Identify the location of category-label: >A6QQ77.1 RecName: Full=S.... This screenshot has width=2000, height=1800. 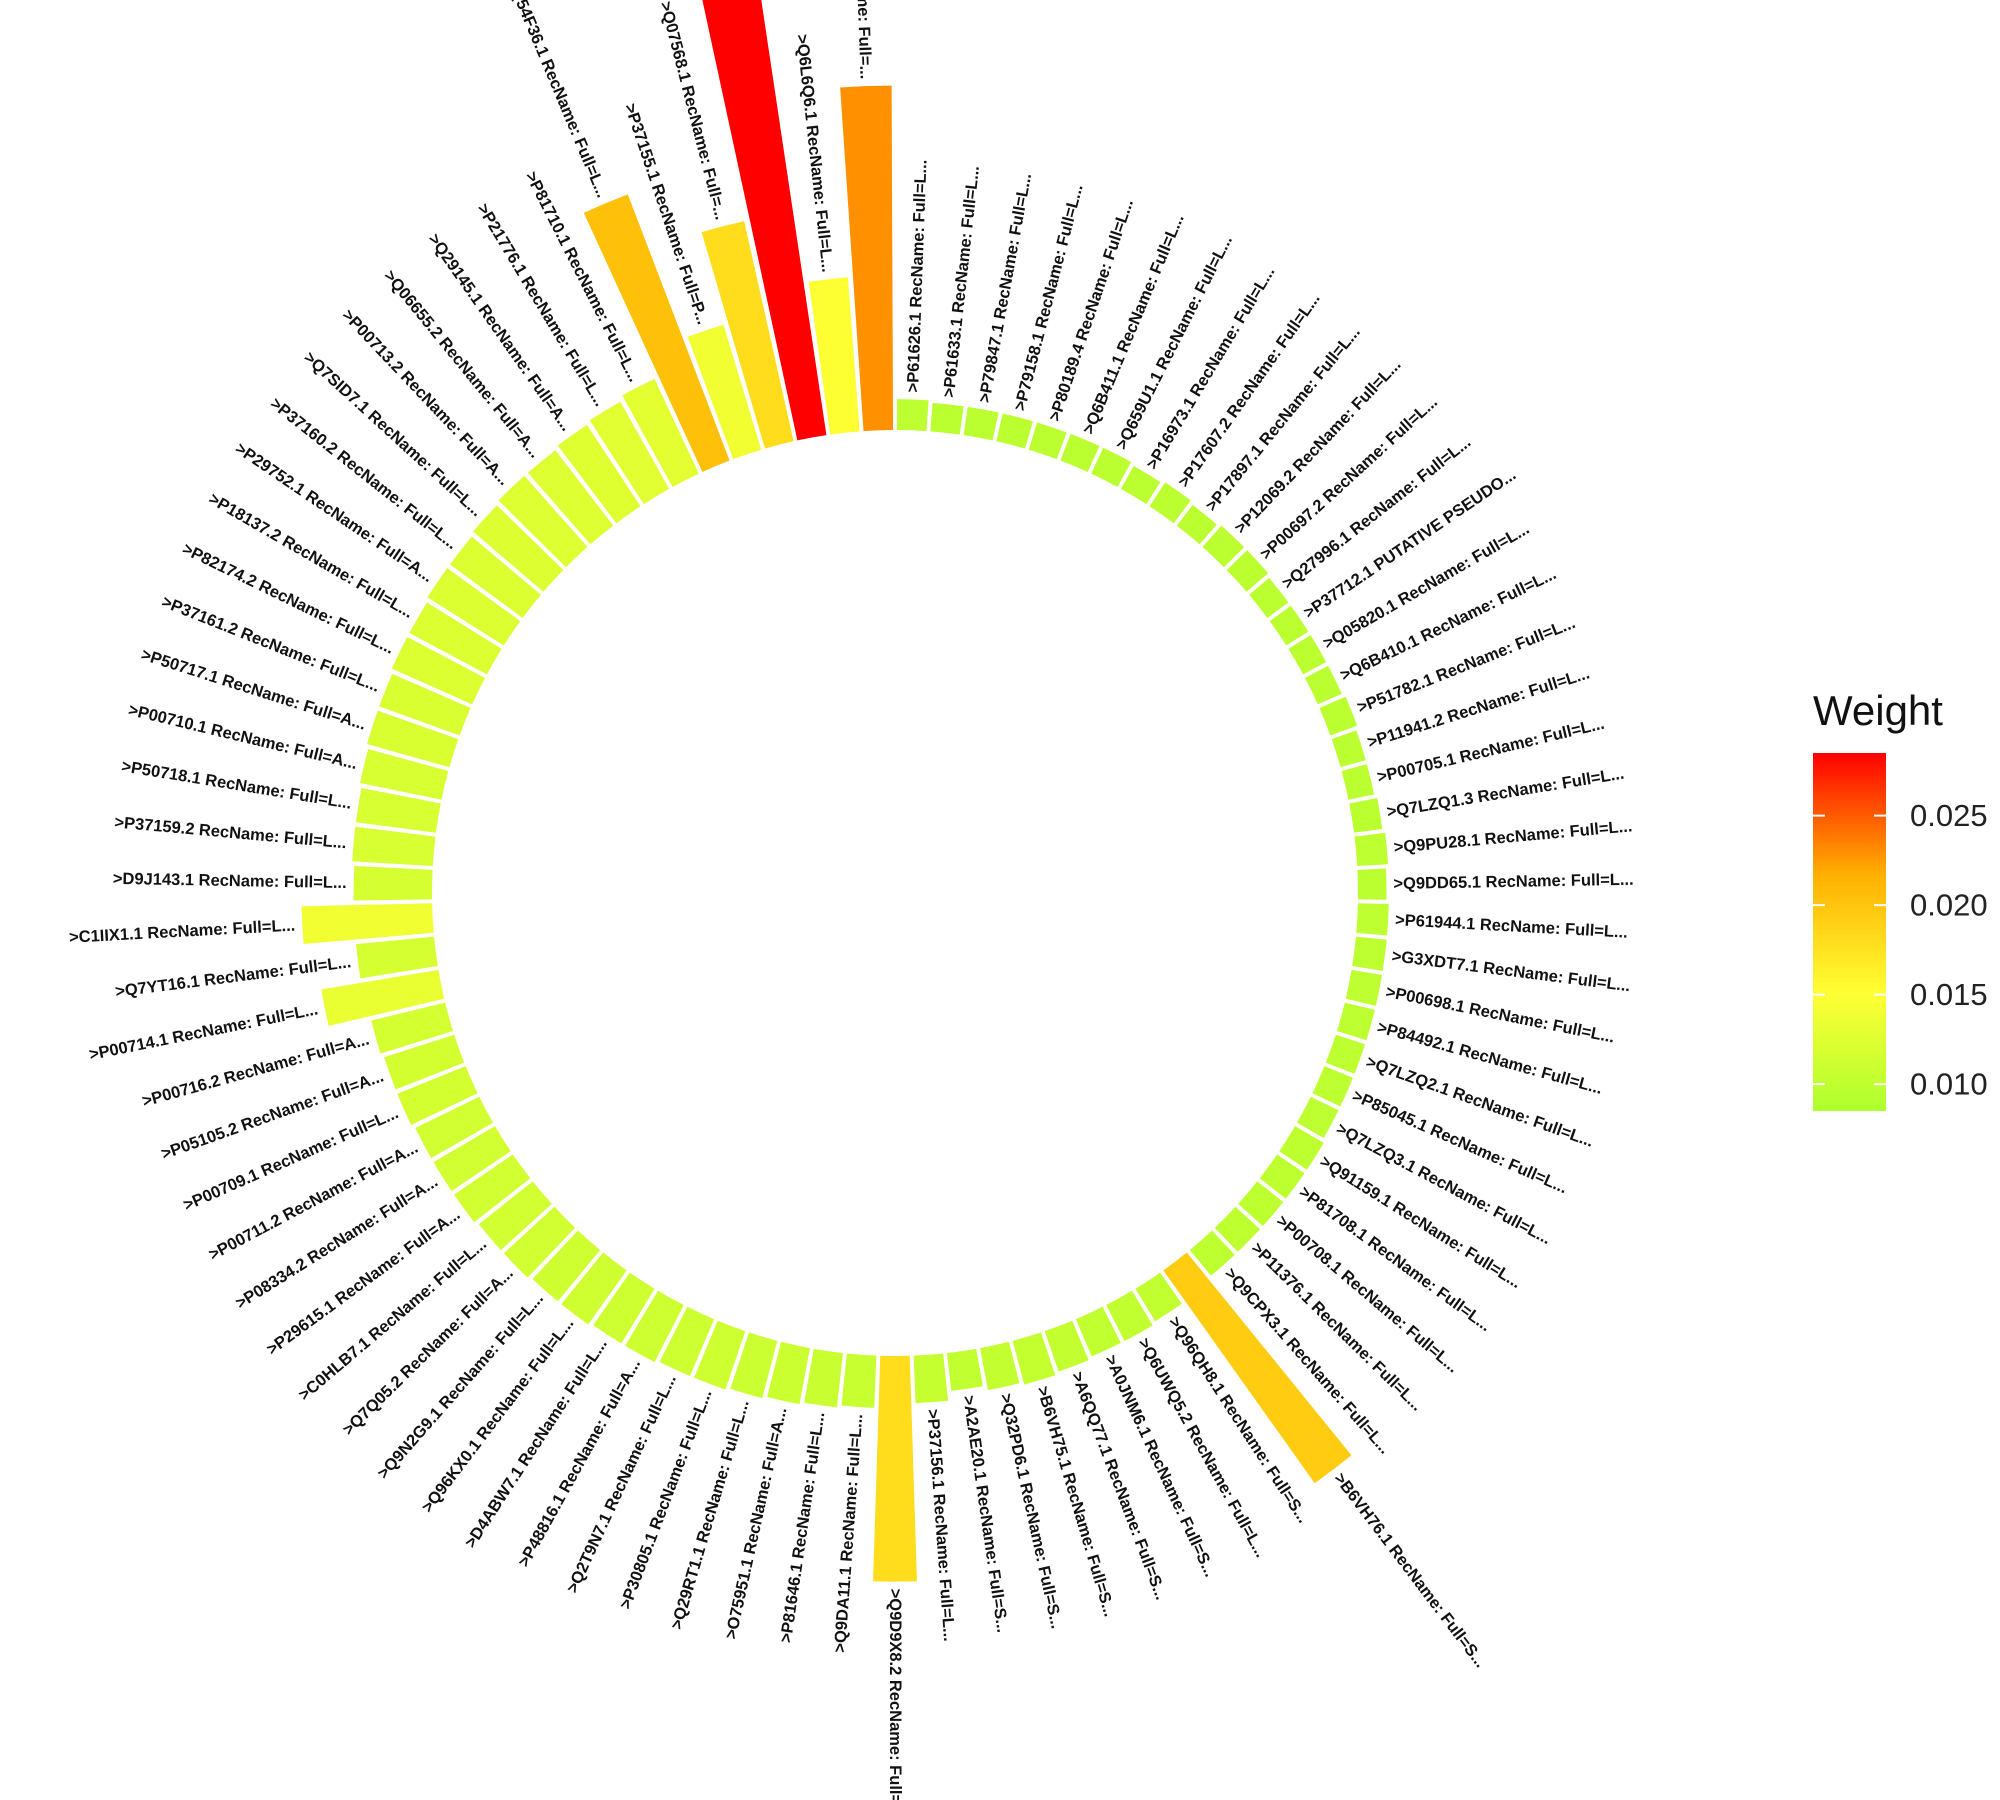
(1119, 1486).